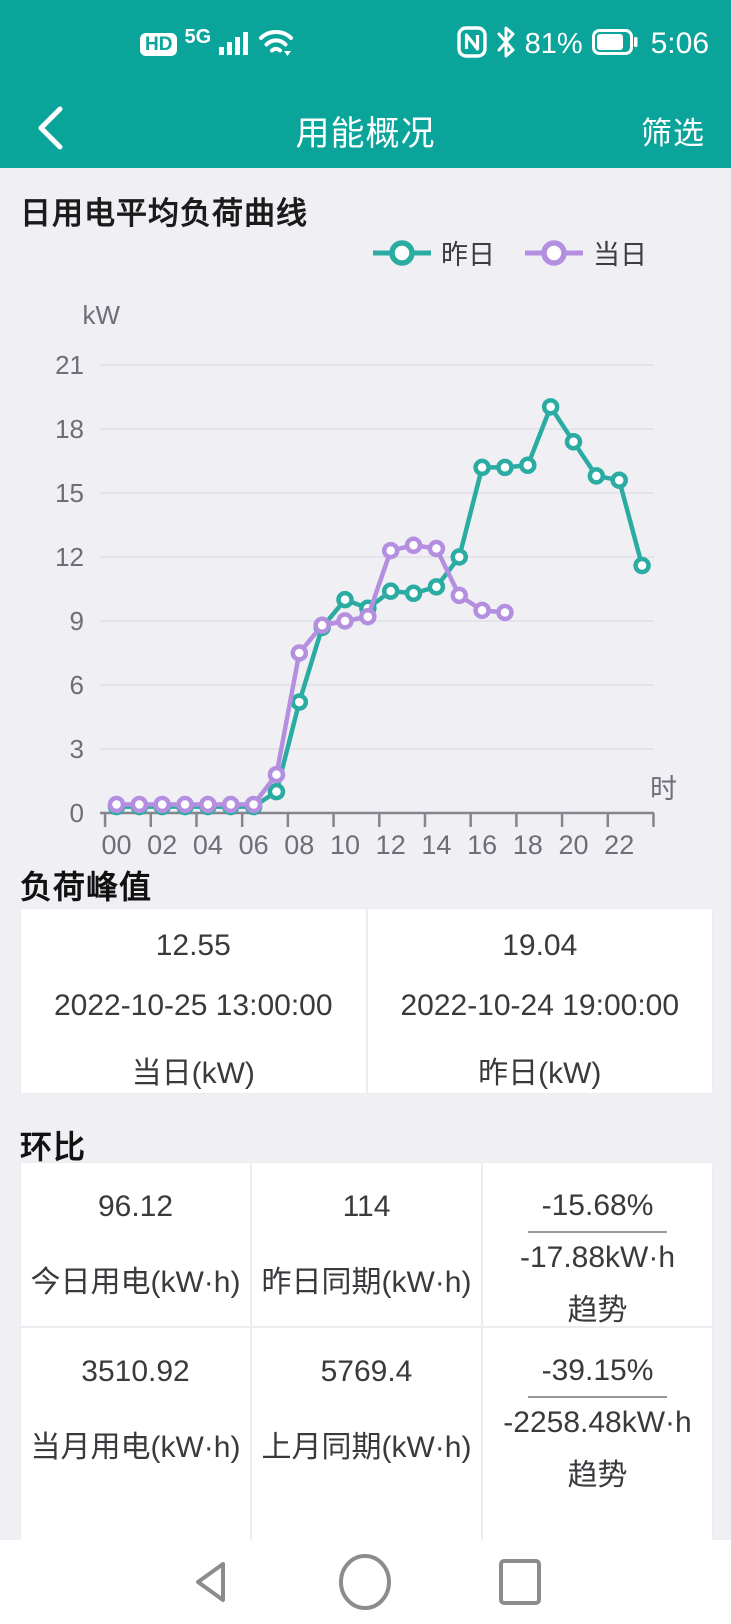  I want to click on peak-section-title: 负荷峰值, so click(86, 887).